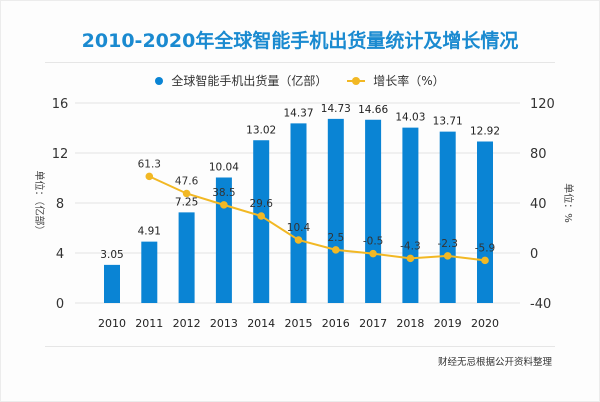  Describe the element at coordinates (538, 204) in the screenshot. I see `right-tick-label: 40` at that location.